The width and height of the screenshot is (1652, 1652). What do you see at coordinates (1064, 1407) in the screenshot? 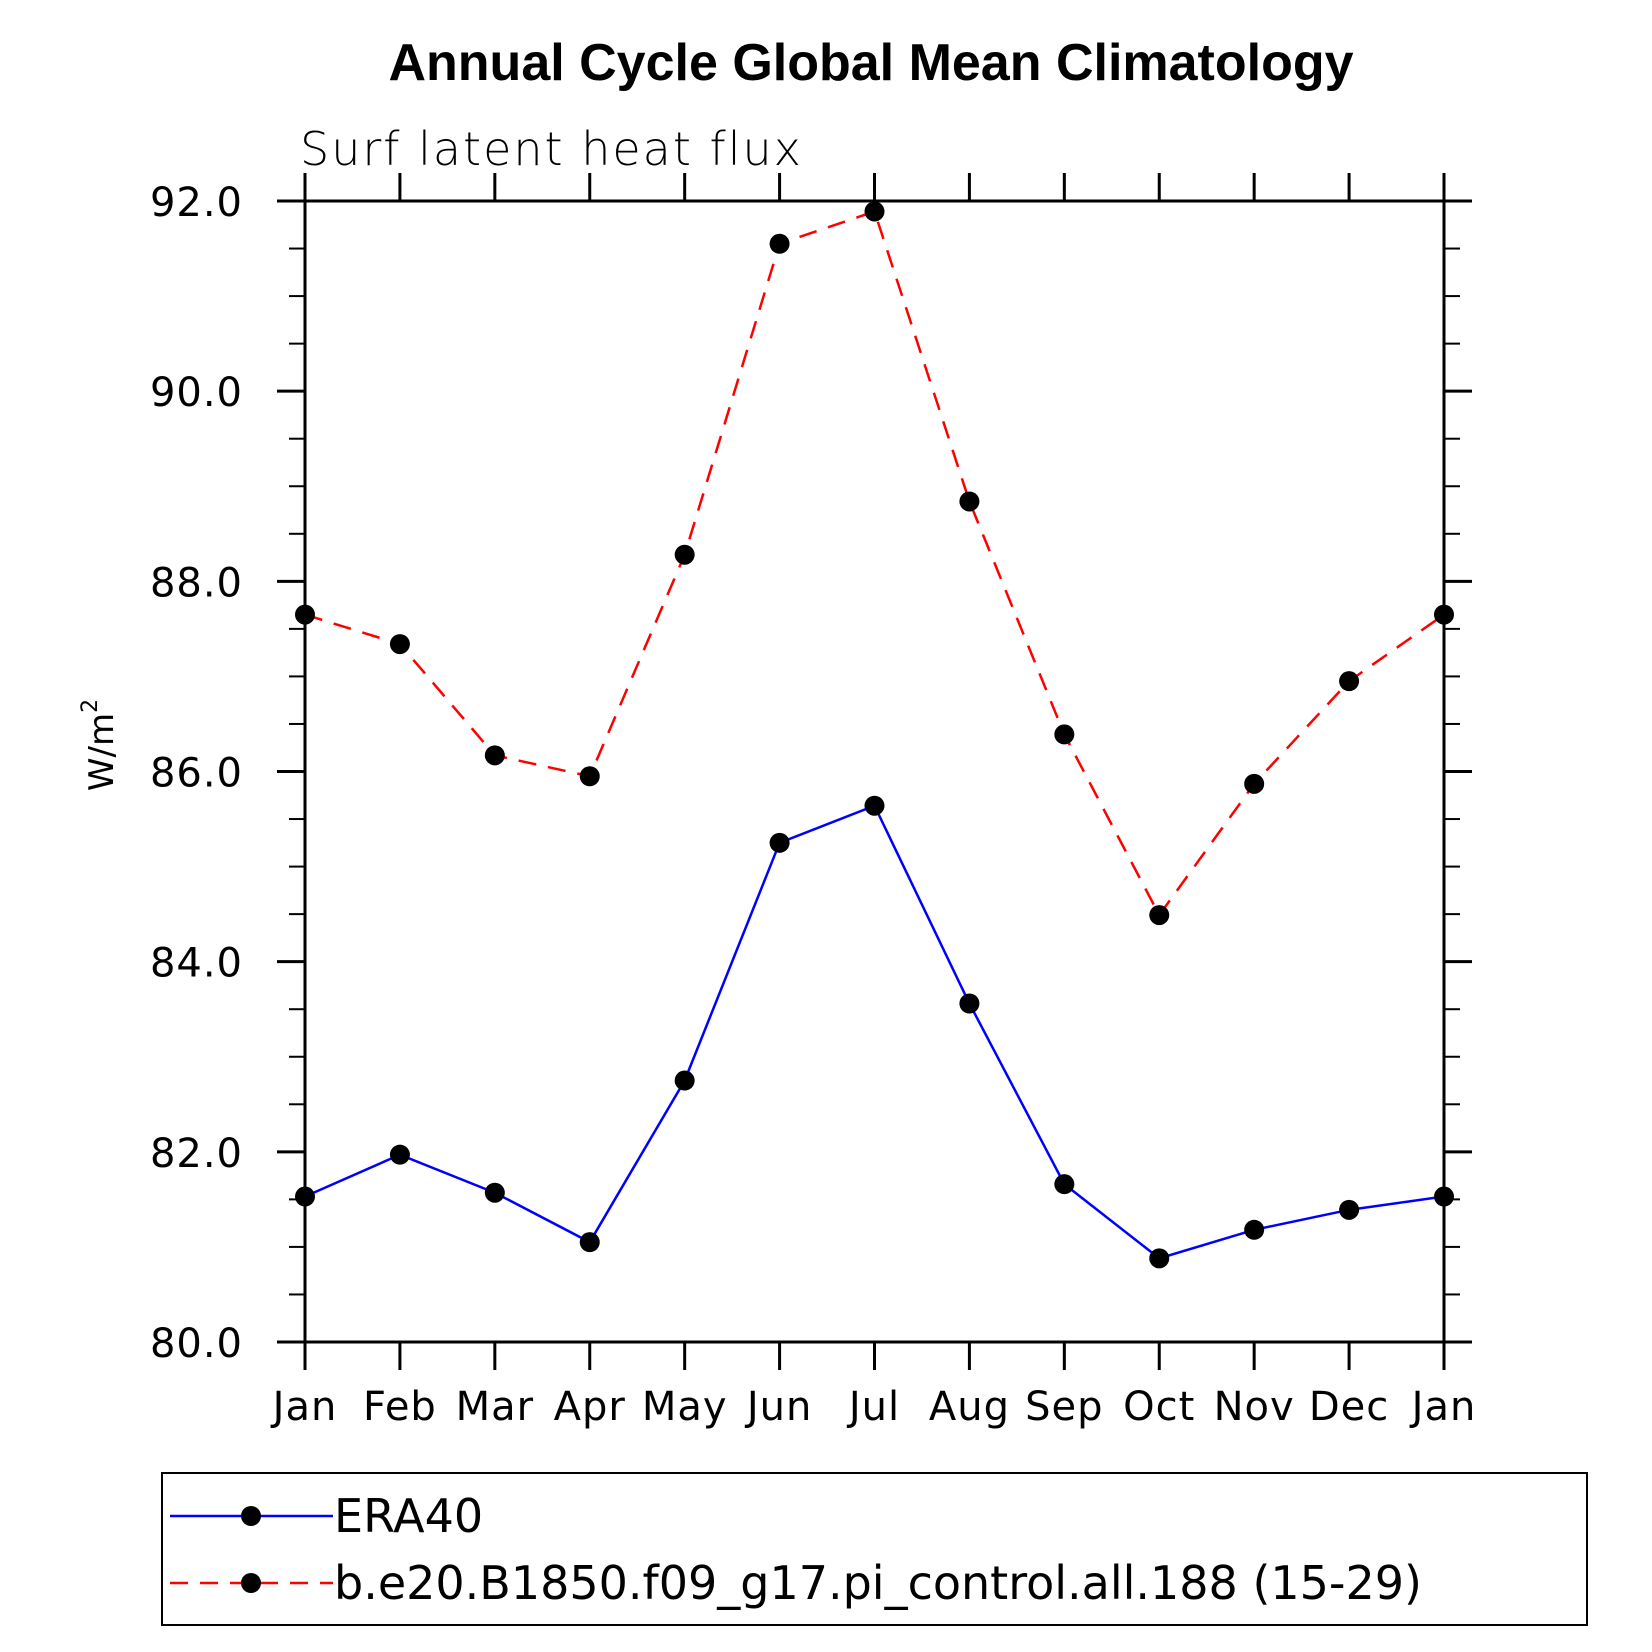
I see `x-tick-label: Sep` at bounding box center [1064, 1407].